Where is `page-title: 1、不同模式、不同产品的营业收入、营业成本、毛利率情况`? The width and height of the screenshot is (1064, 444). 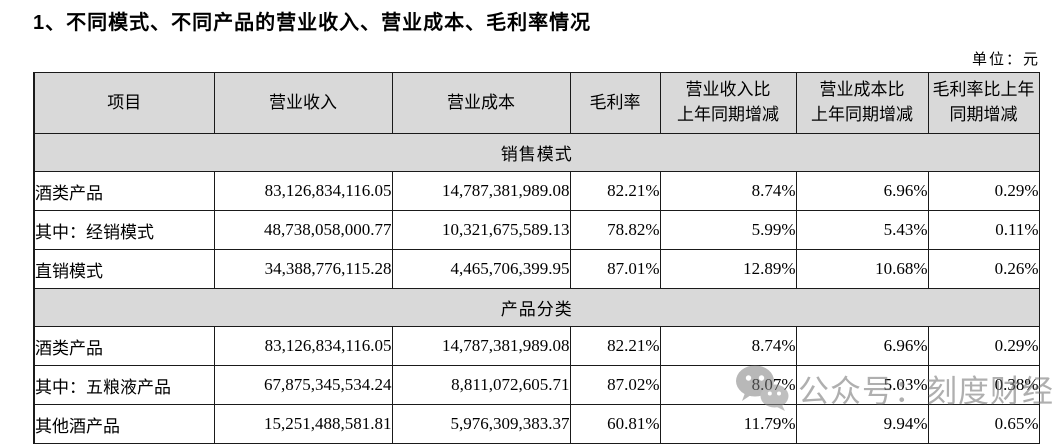
page-title: 1、不同模式、不同产品的营业收入、营业成本、毛利率情况 is located at coordinates (312, 23).